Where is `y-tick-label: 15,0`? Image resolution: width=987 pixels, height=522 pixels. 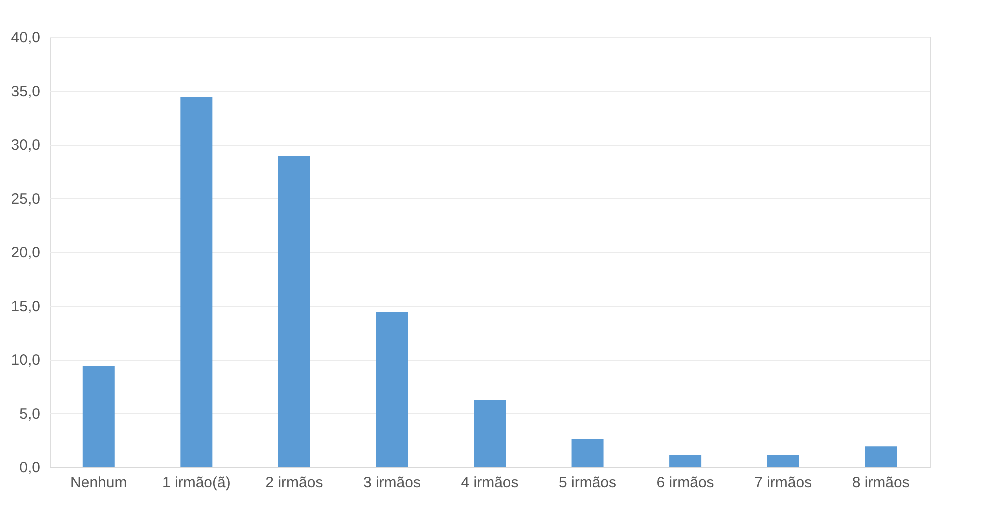 y-tick-label: 15,0 is located at coordinates (25, 307).